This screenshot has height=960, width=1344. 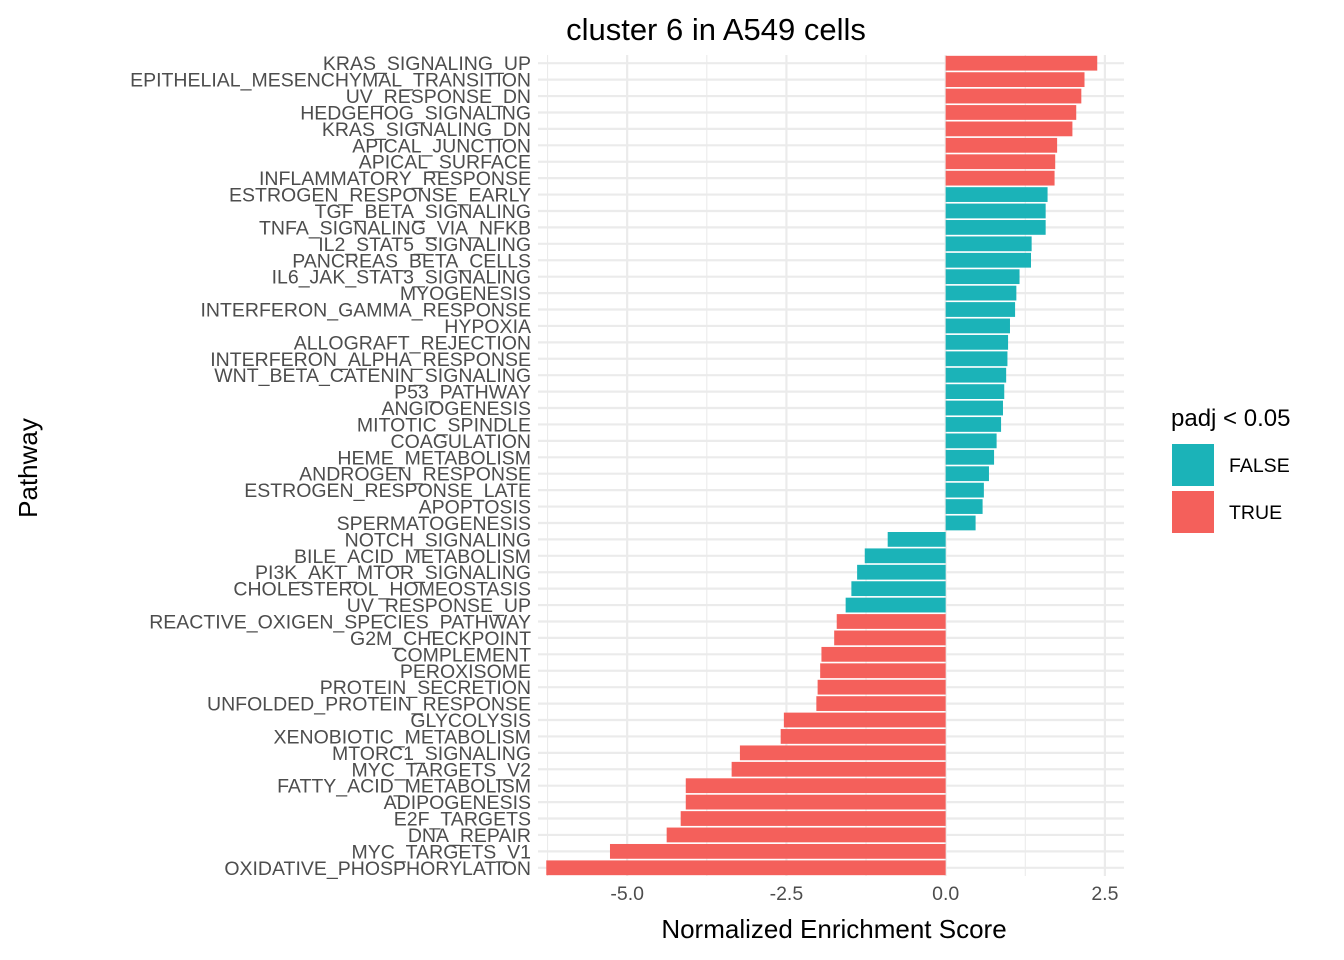 What do you see at coordinates (864, 894) in the screenshot?
I see `x-tick-labels: -5.0 -2.5 0.0 2.5` at bounding box center [864, 894].